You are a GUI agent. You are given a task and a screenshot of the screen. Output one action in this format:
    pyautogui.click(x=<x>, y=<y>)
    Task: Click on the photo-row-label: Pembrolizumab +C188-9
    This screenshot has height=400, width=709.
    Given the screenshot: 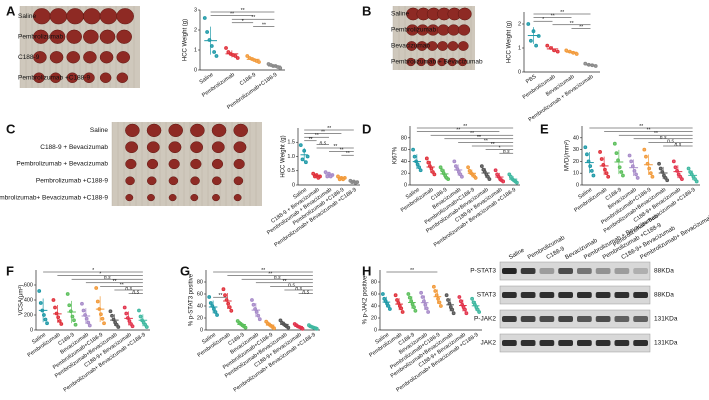 What is the action you would take?
    pyautogui.click(x=54, y=77)
    